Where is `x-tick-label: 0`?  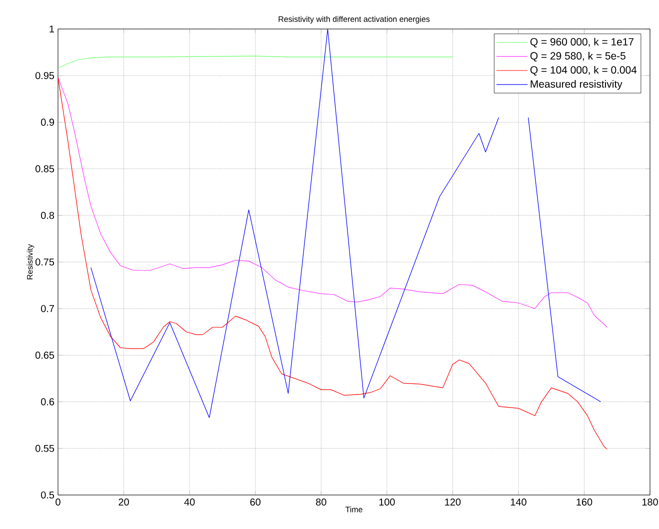
x-tick-label: 0 is located at coordinates (58, 502).